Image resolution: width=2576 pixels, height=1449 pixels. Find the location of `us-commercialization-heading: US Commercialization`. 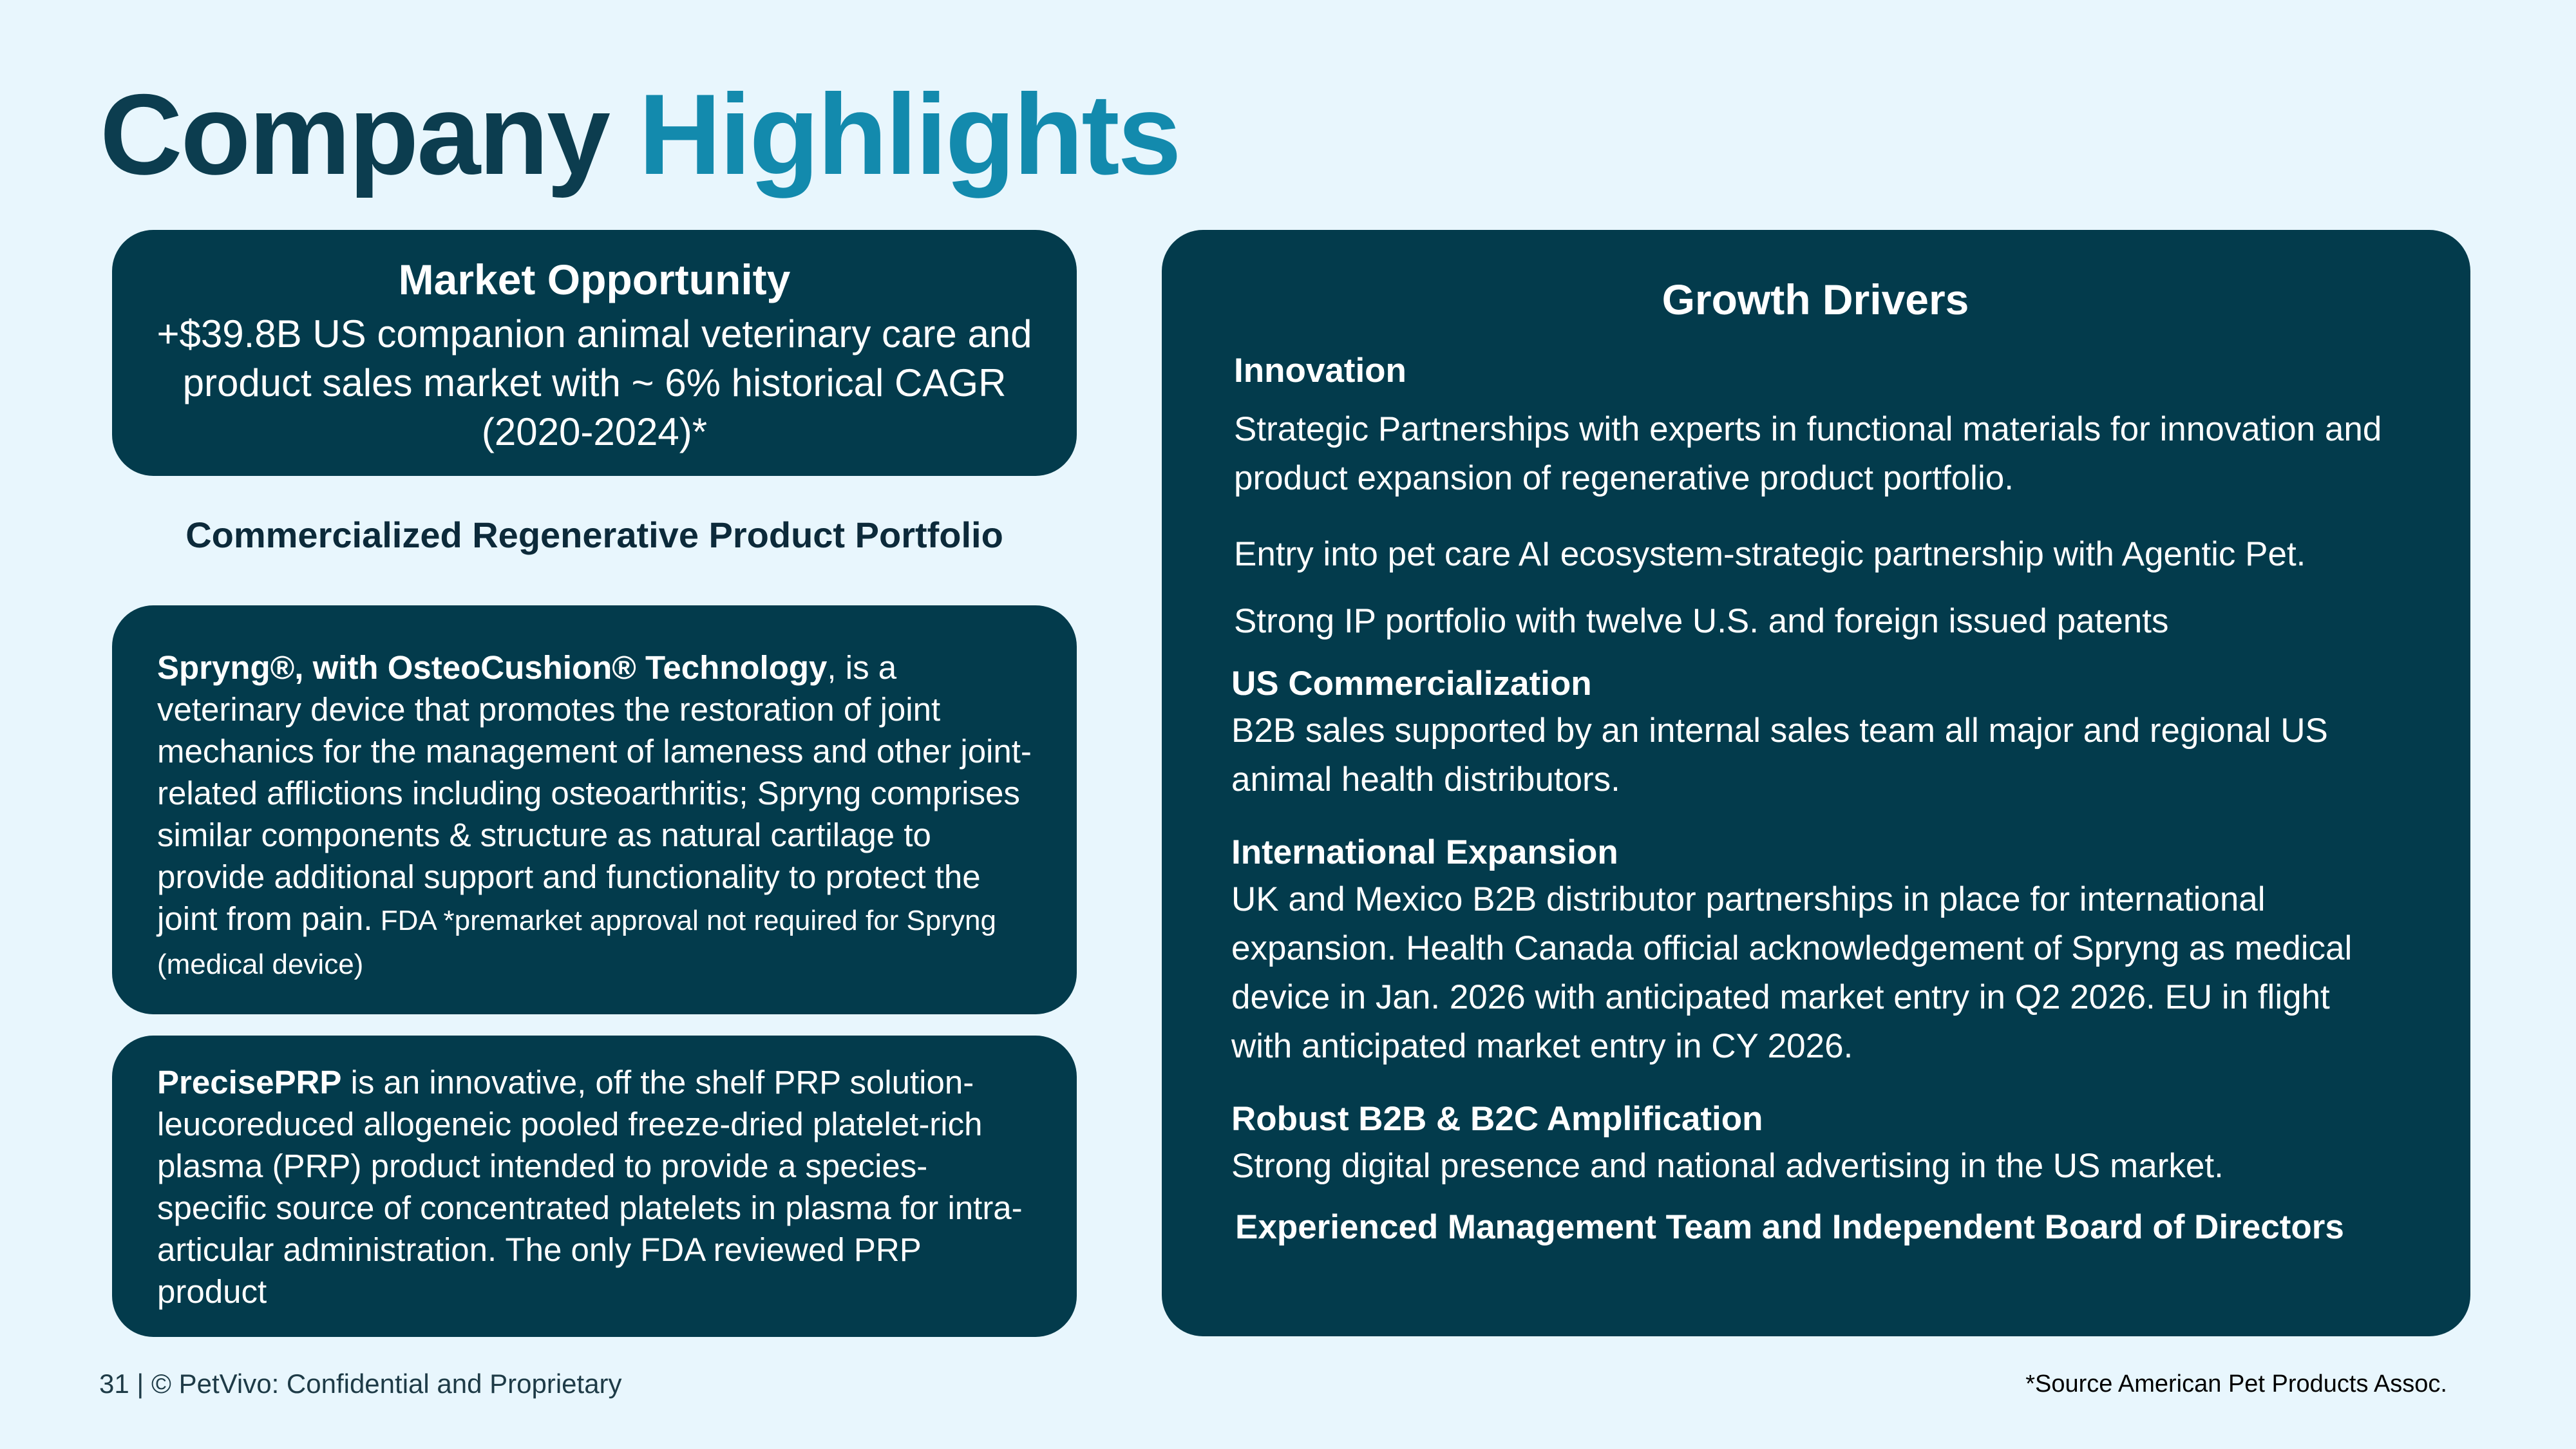

us-commercialization-heading: US Commercialization is located at coordinates (1411, 684).